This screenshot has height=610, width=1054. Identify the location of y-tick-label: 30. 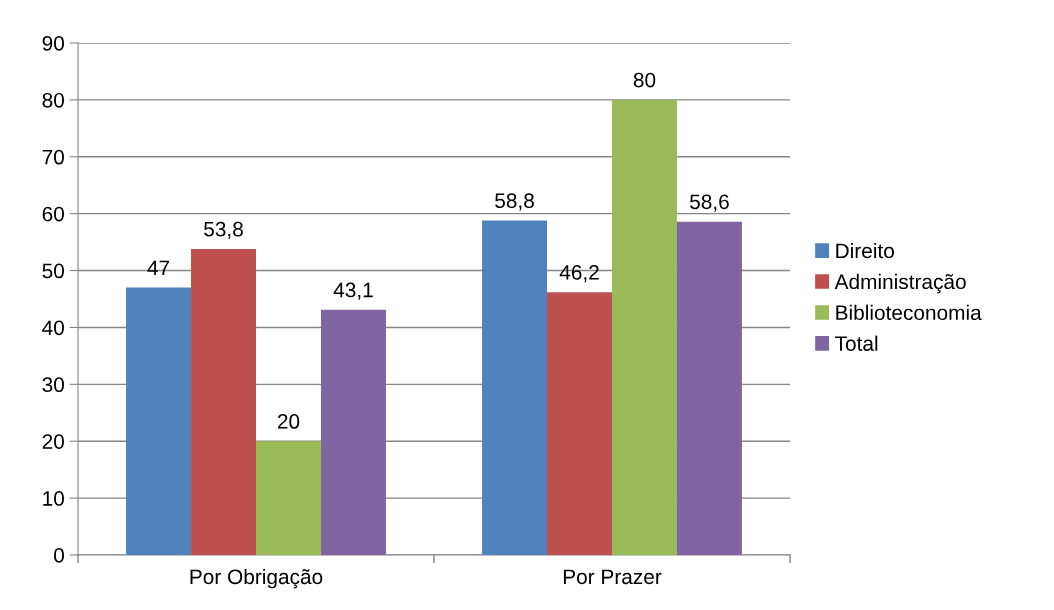
(53, 385).